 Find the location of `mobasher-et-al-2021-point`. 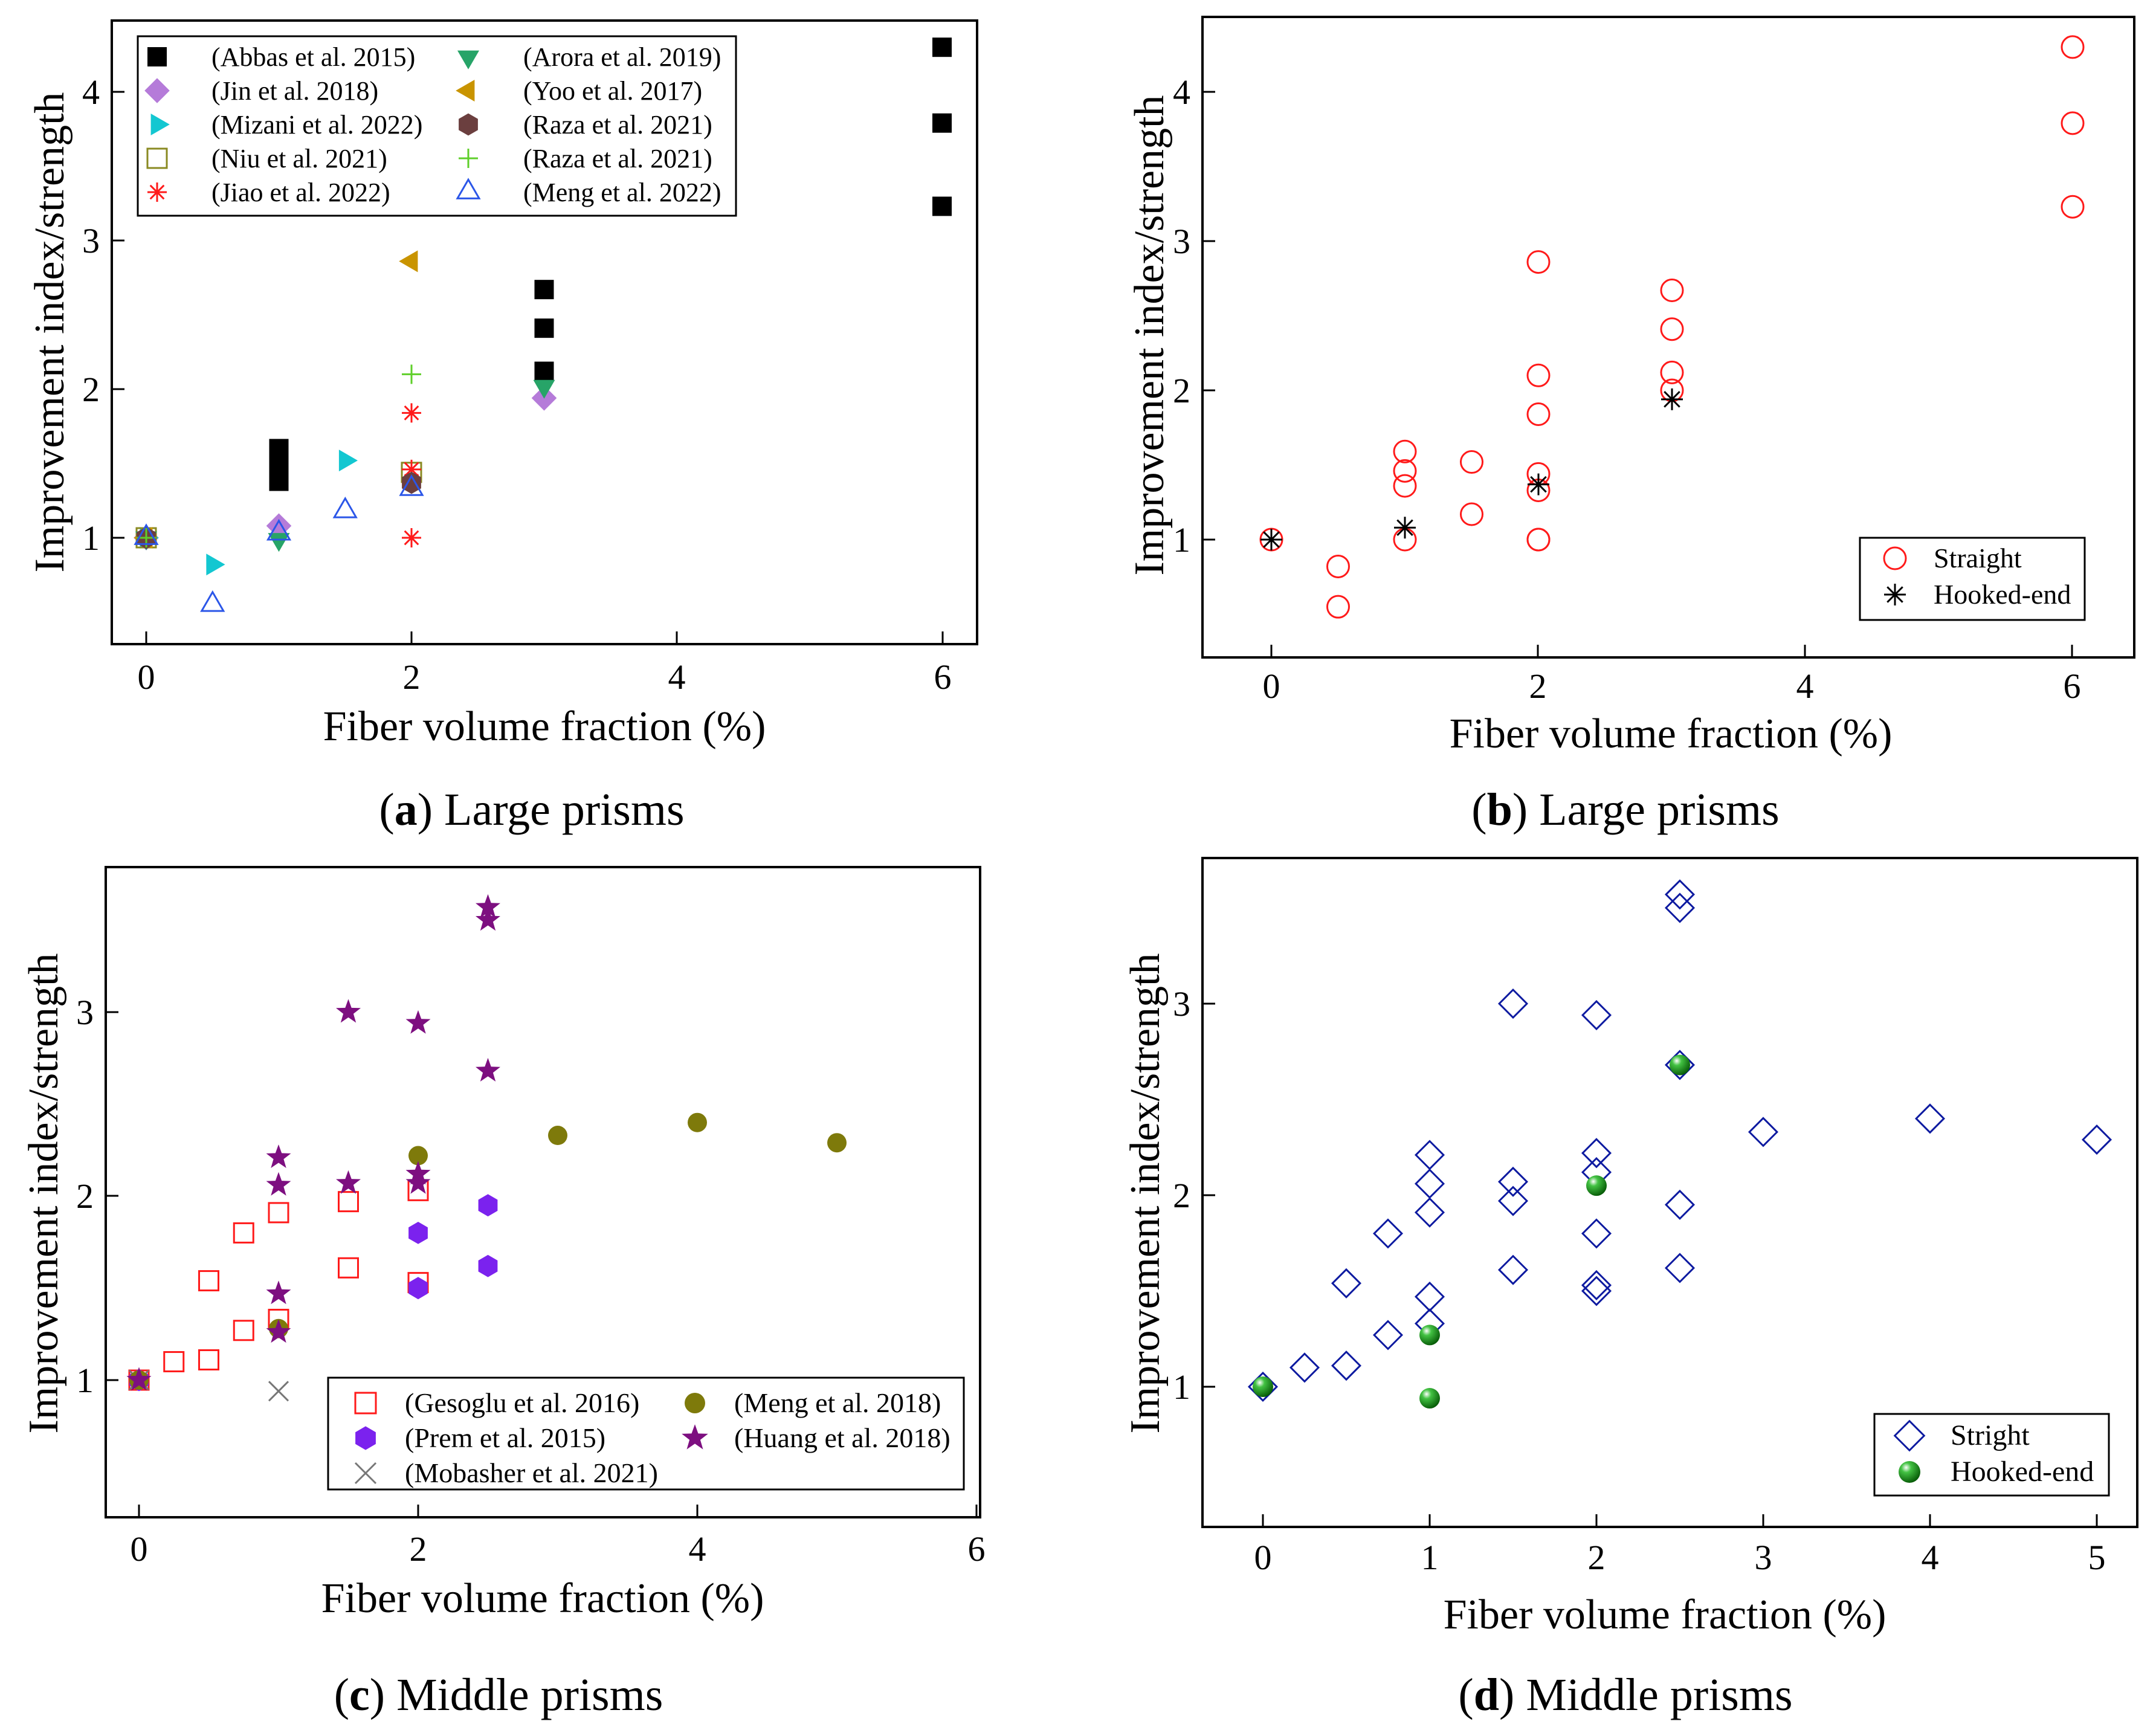

mobasher-et-al-2021-point is located at coordinates (278, 1392).